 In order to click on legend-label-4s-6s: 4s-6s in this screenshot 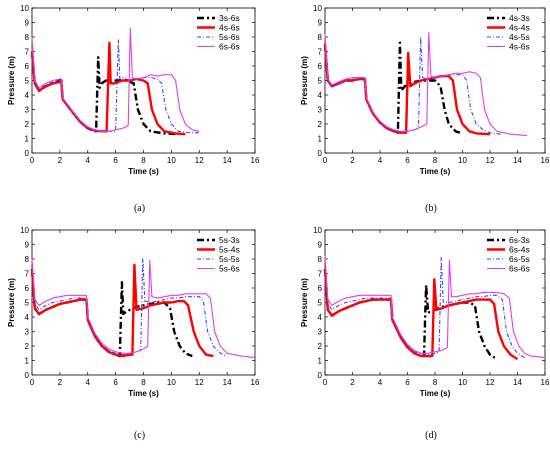, I will do `click(519, 47)`.